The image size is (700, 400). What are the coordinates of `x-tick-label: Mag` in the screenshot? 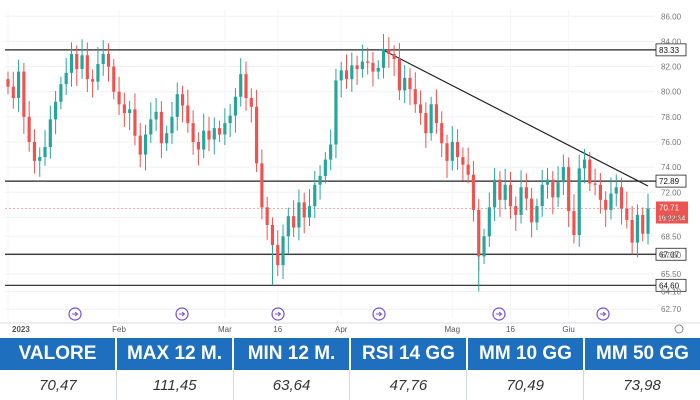 It's located at (453, 329).